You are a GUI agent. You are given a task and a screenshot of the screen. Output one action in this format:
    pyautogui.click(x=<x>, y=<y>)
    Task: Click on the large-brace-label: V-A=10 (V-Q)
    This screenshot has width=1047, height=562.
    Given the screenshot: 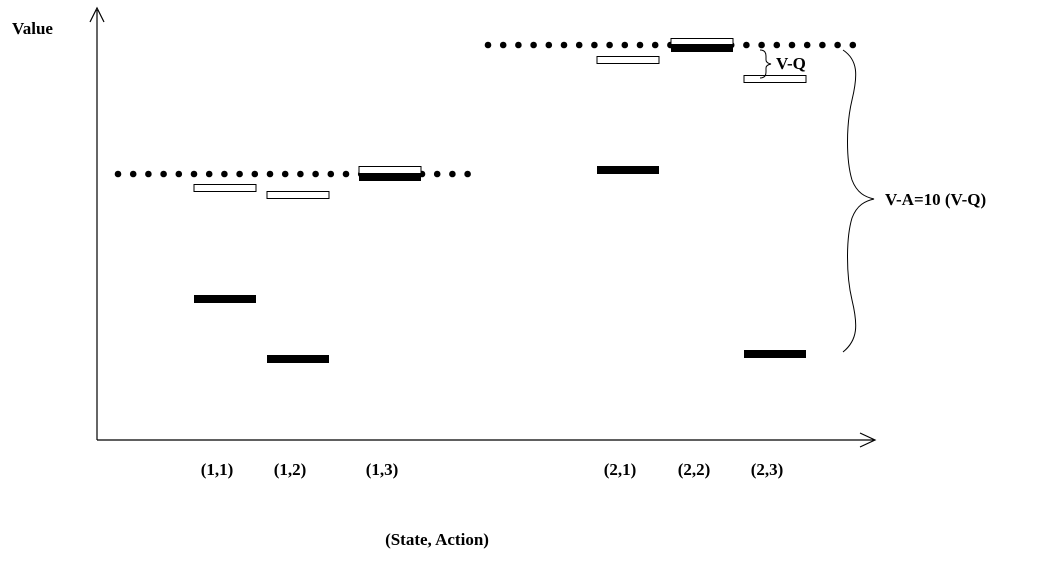 What is the action you would take?
    pyautogui.click(x=935, y=199)
    